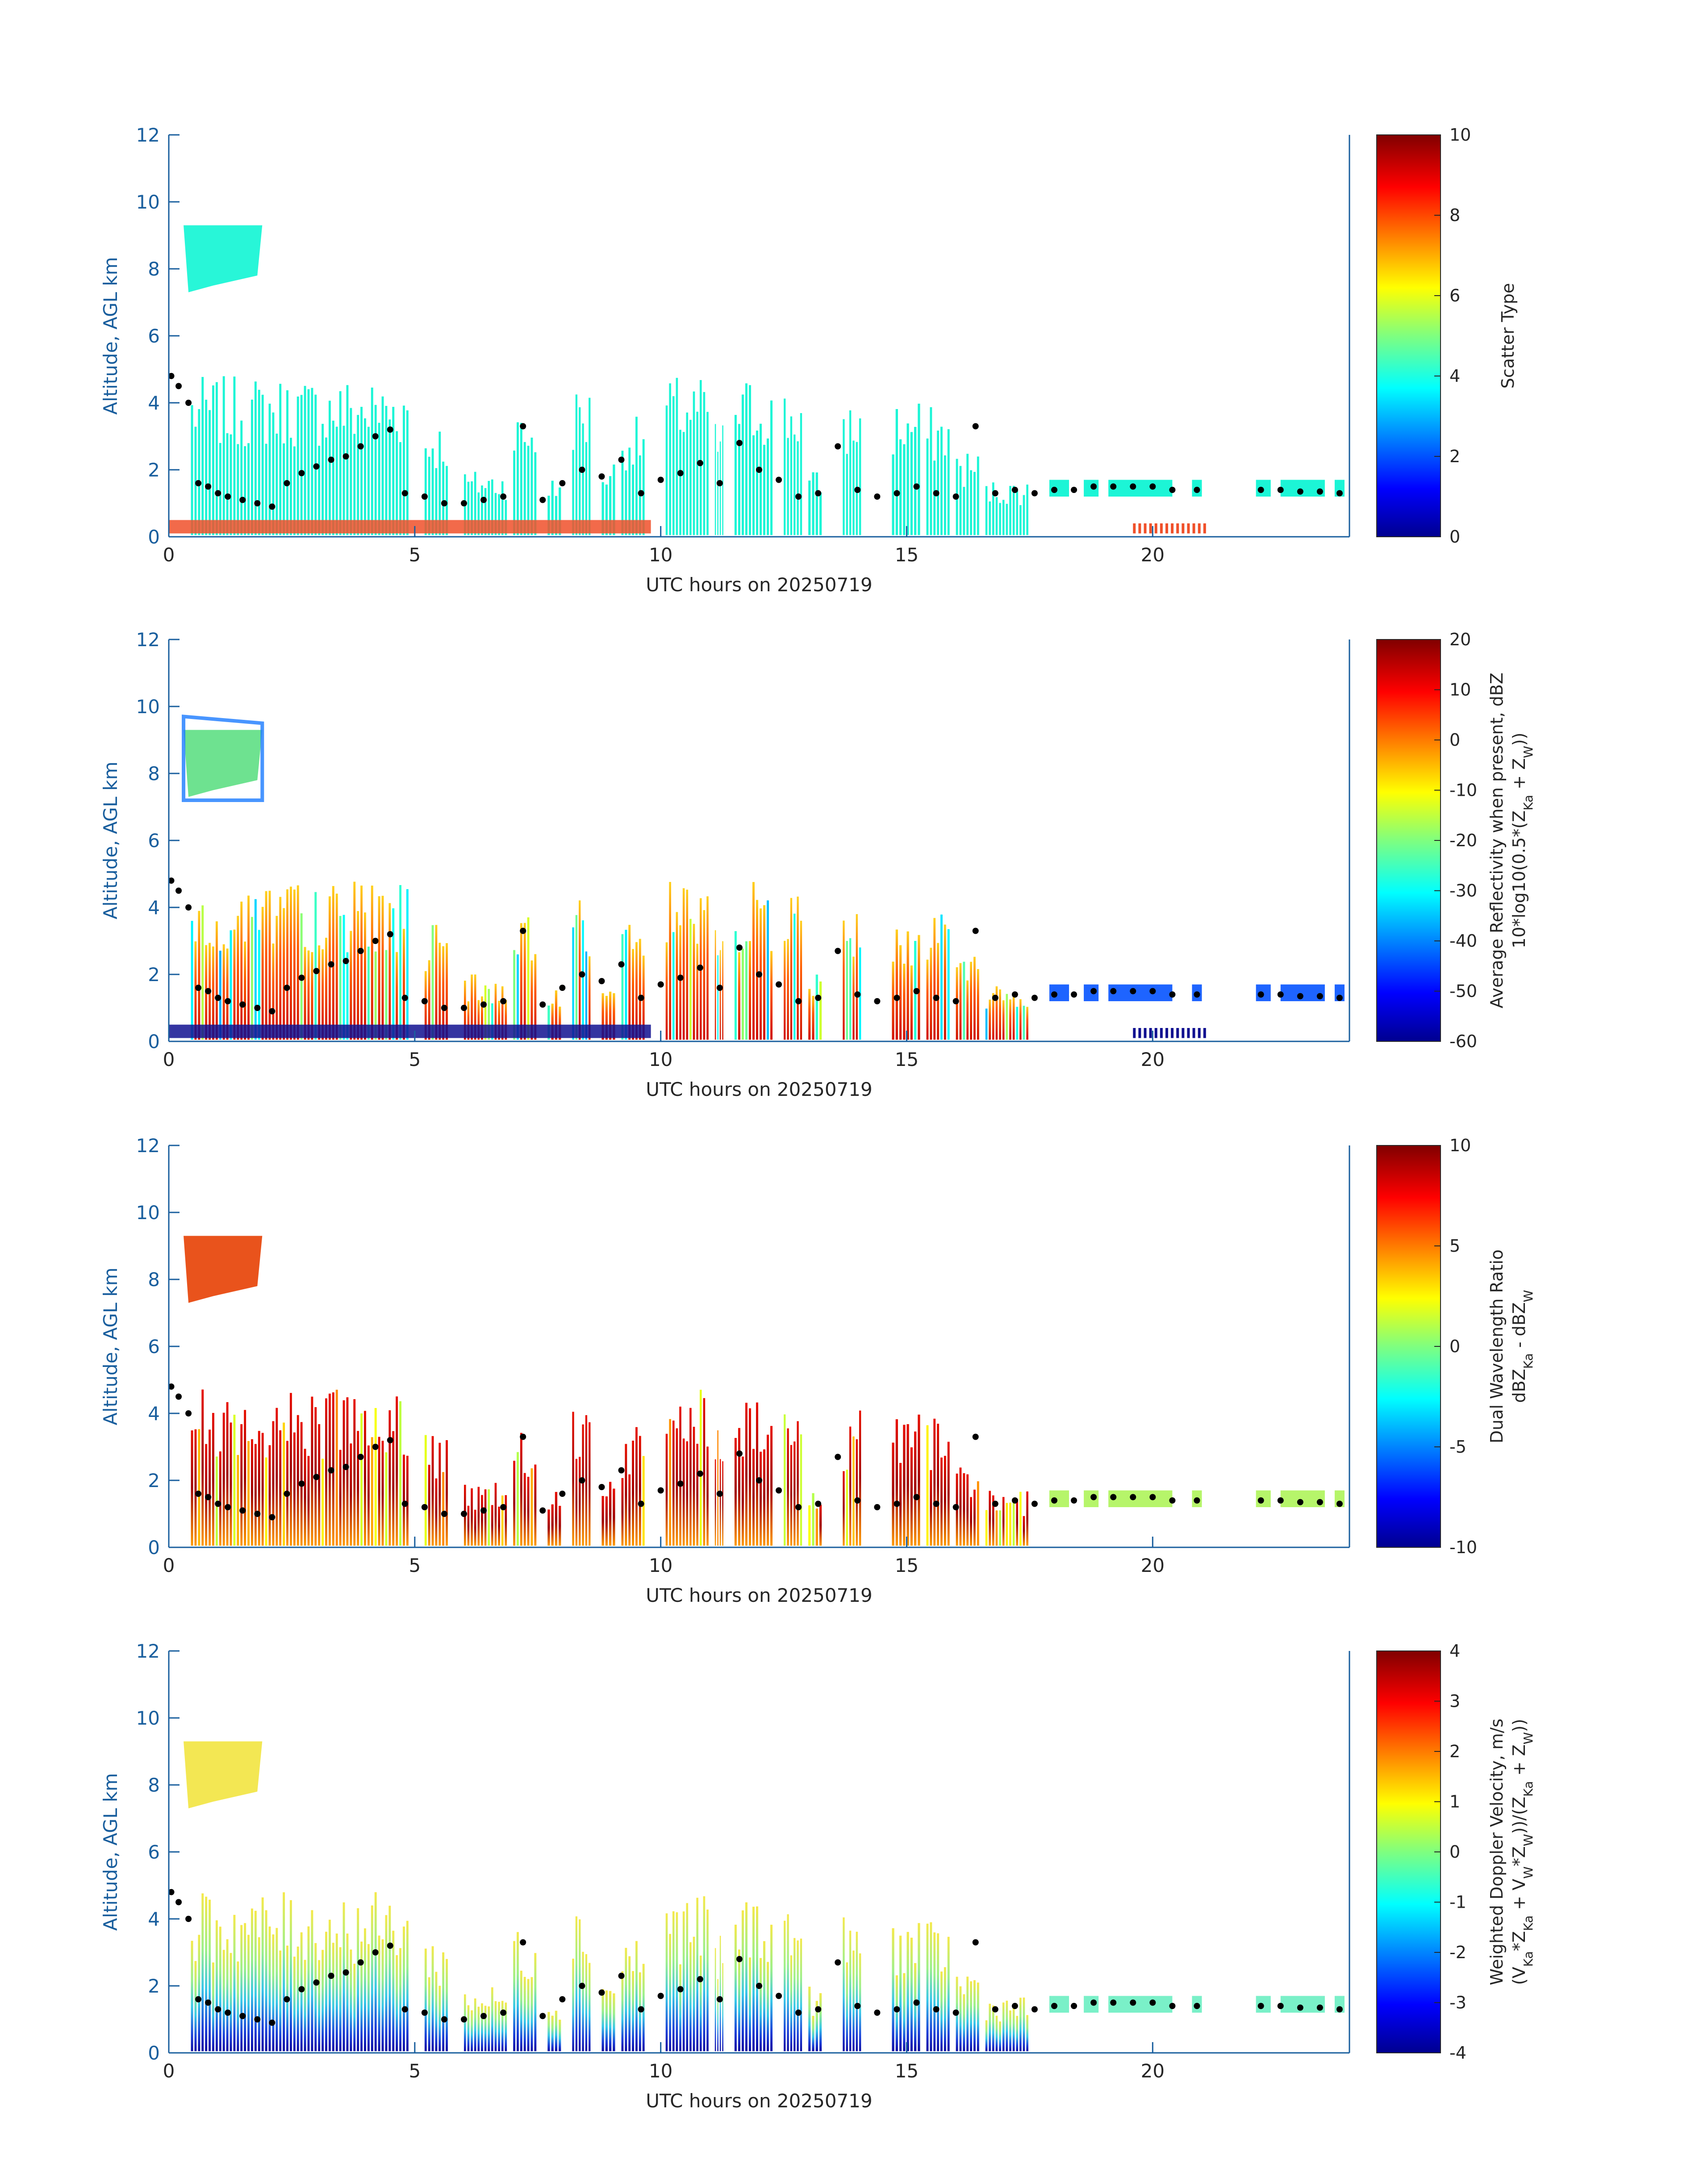 The height and width of the screenshot is (2177, 1708). Describe the element at coordinates (660, 1059) in the screenshot. I see `x-tick-label: 10` at that location.